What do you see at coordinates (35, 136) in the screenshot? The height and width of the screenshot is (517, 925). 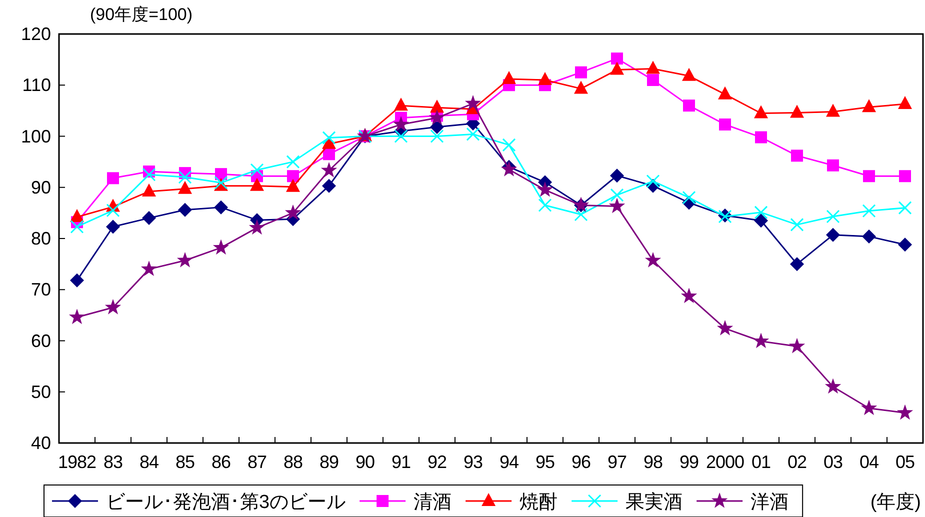 I see `y-tick-label: 100` at bounding box center [35, 136].